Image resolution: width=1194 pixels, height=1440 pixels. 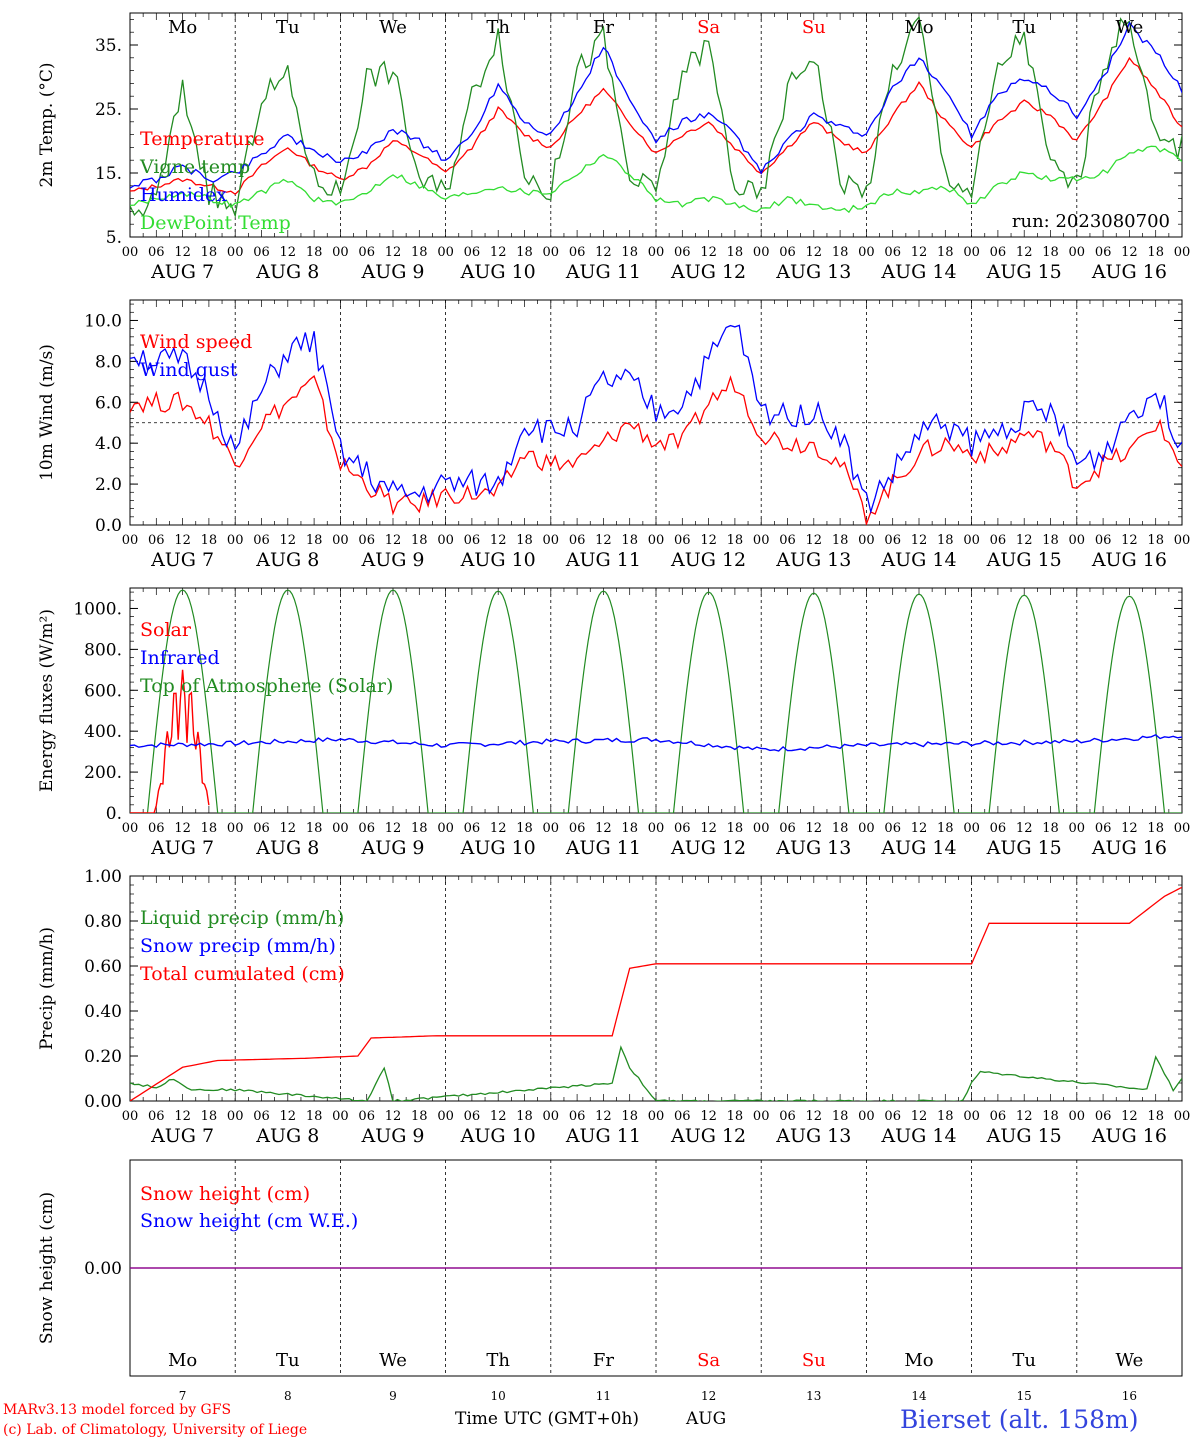 What do you see at coordinates (656, 988) in the screenshot?
I see `precip-panel` at bounding box center [656, 988].